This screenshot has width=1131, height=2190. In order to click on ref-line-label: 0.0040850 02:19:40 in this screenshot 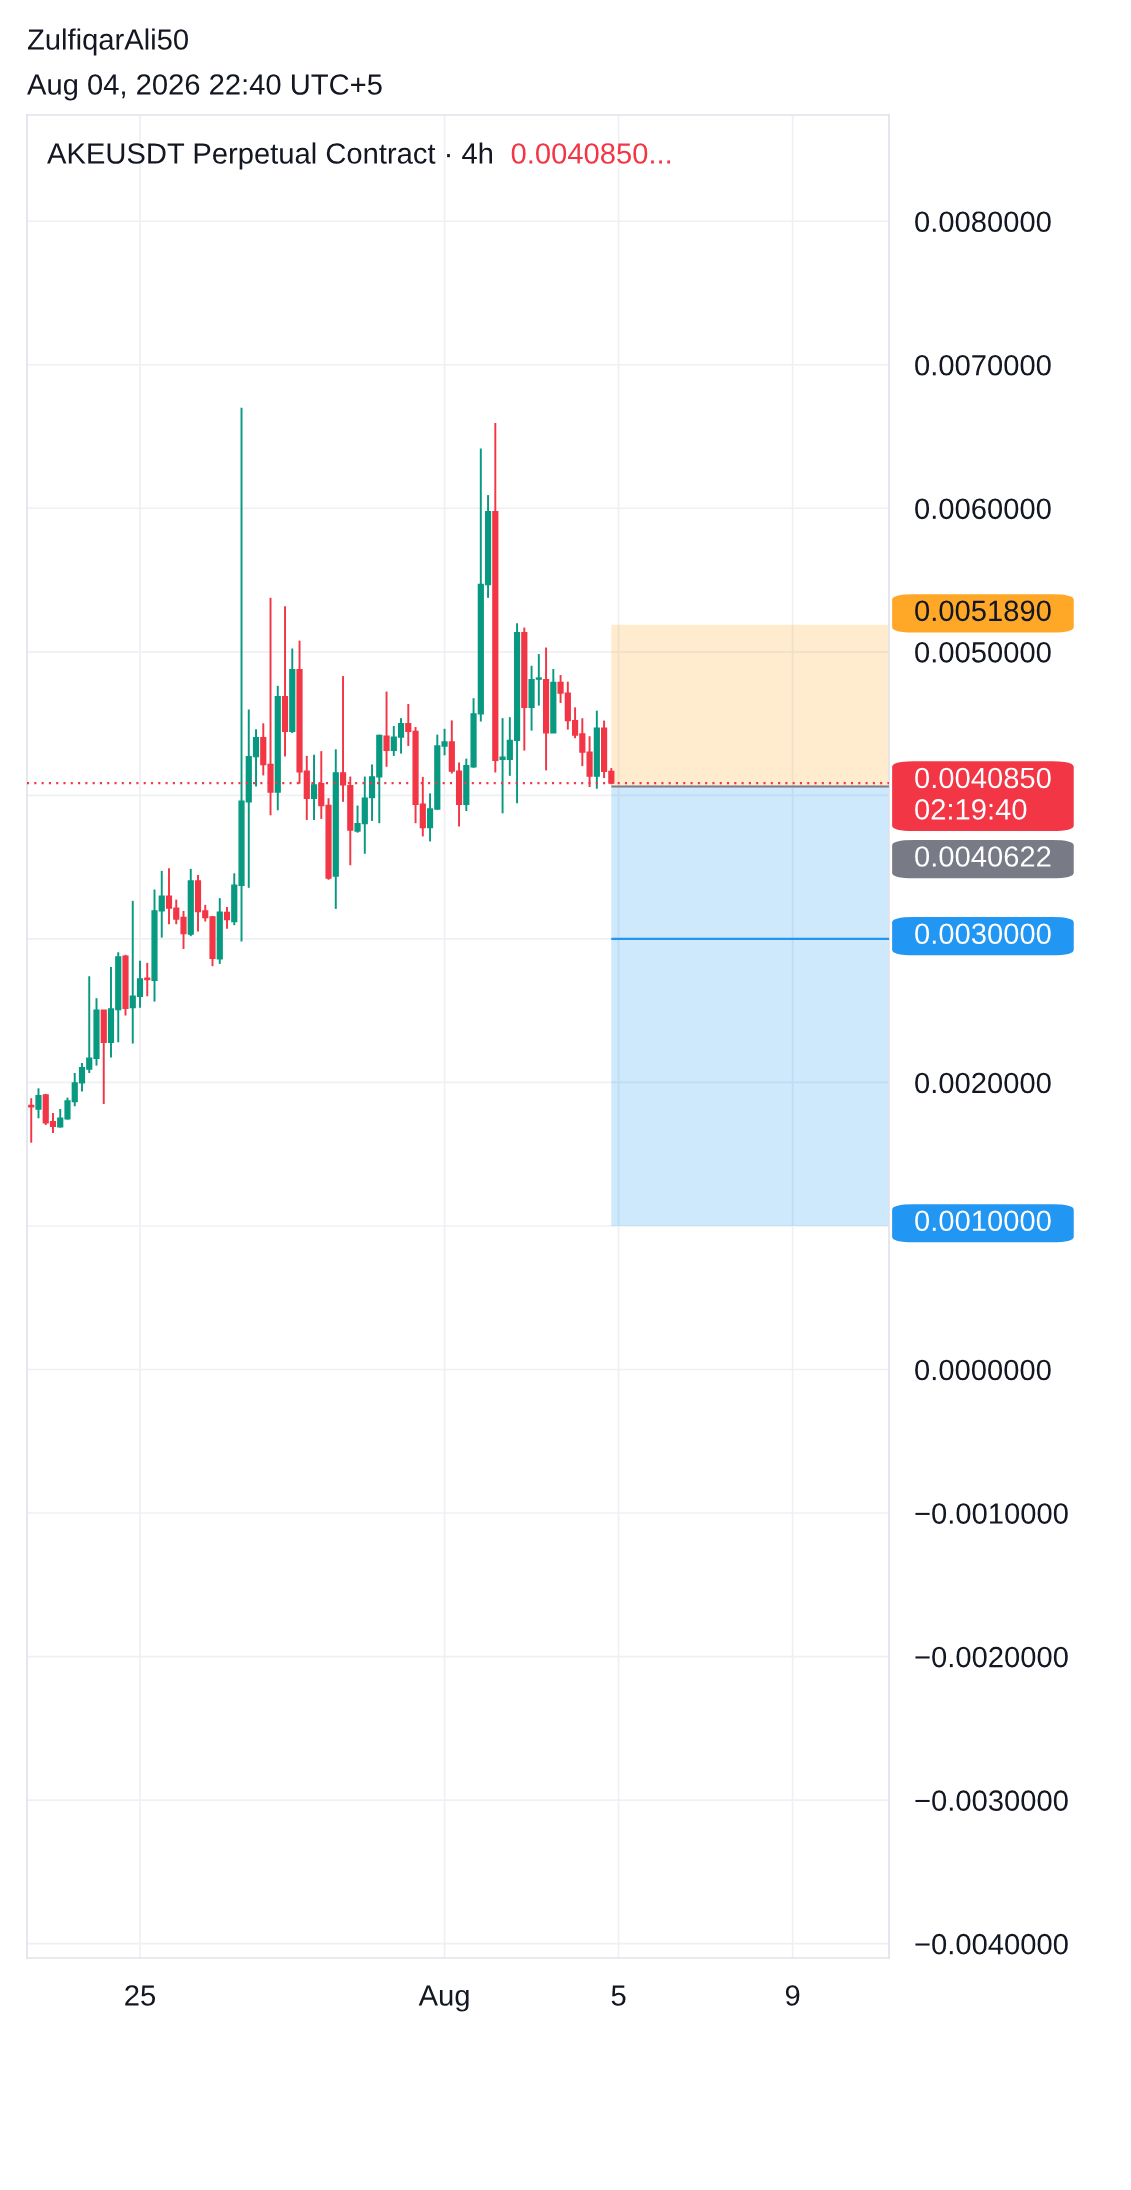, I will do `click(983, 793)`.